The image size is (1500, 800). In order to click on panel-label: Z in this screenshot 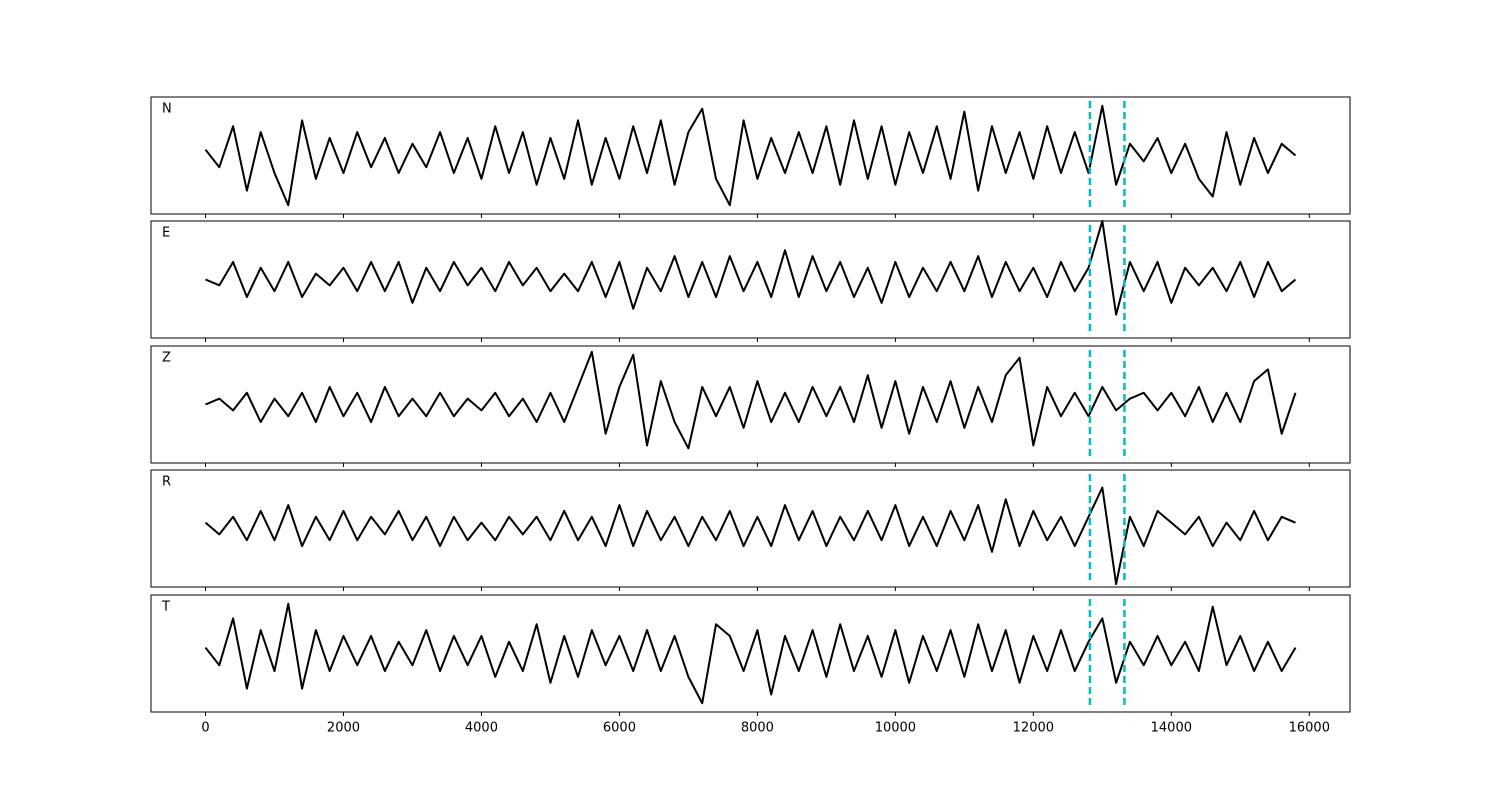, I will do `click(166, 358)`.